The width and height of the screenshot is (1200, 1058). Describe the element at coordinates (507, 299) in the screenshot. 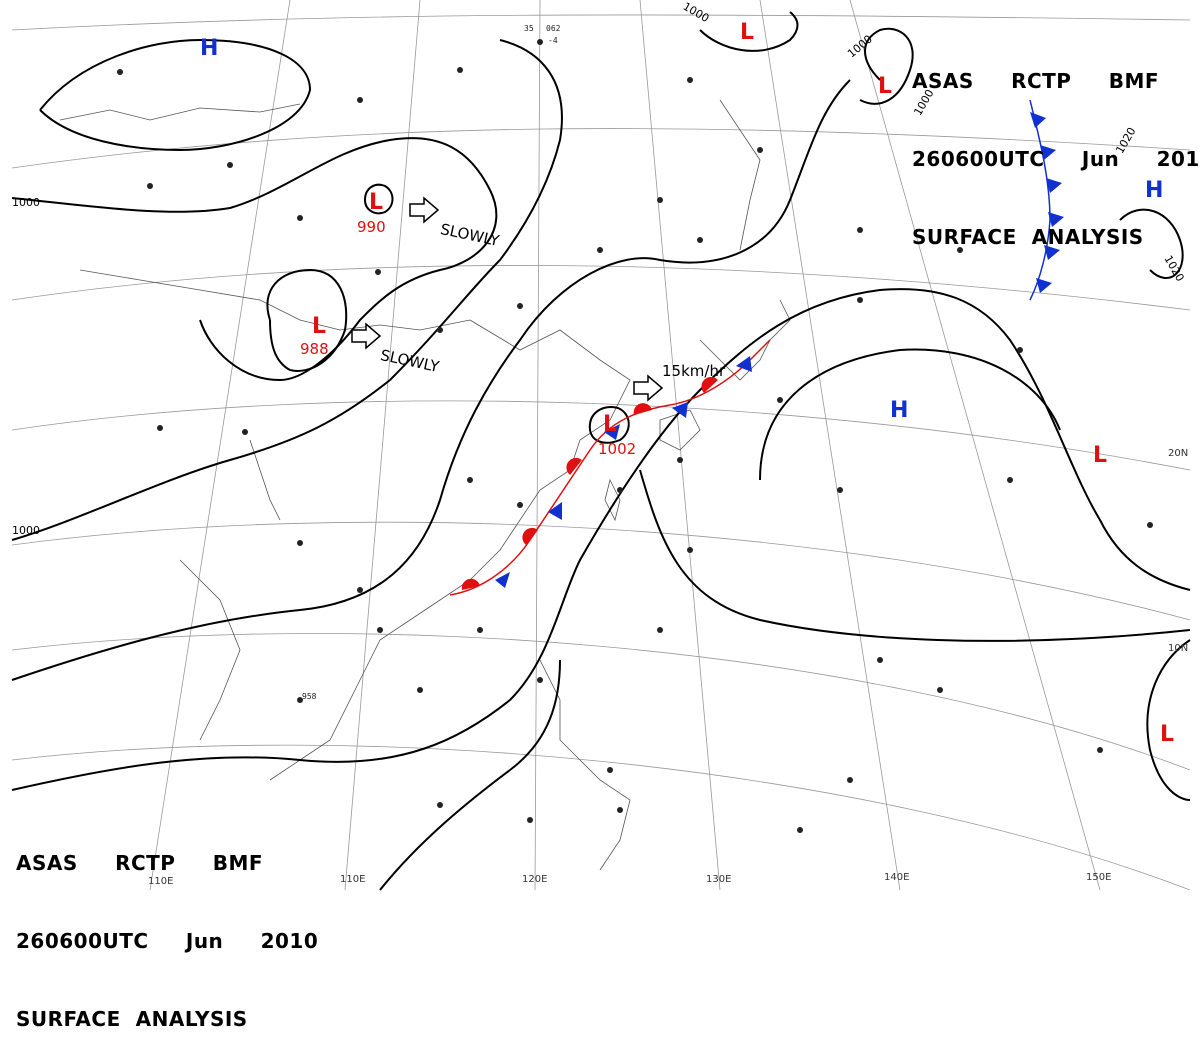

I see `motion-arrows` at that location.